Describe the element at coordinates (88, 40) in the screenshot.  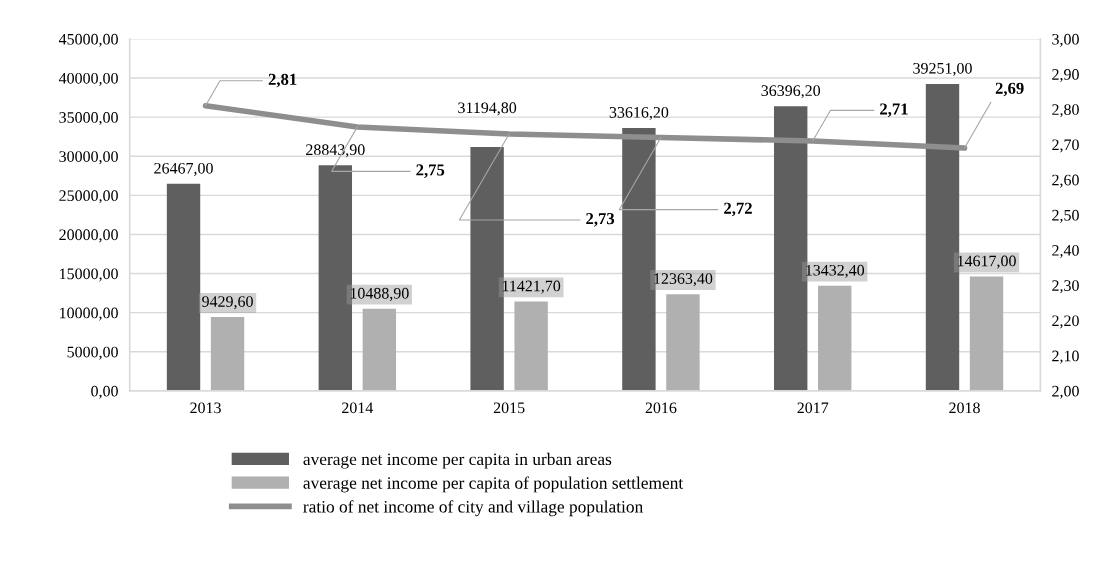
I see `y-tick-label: 45000,00` at that location.